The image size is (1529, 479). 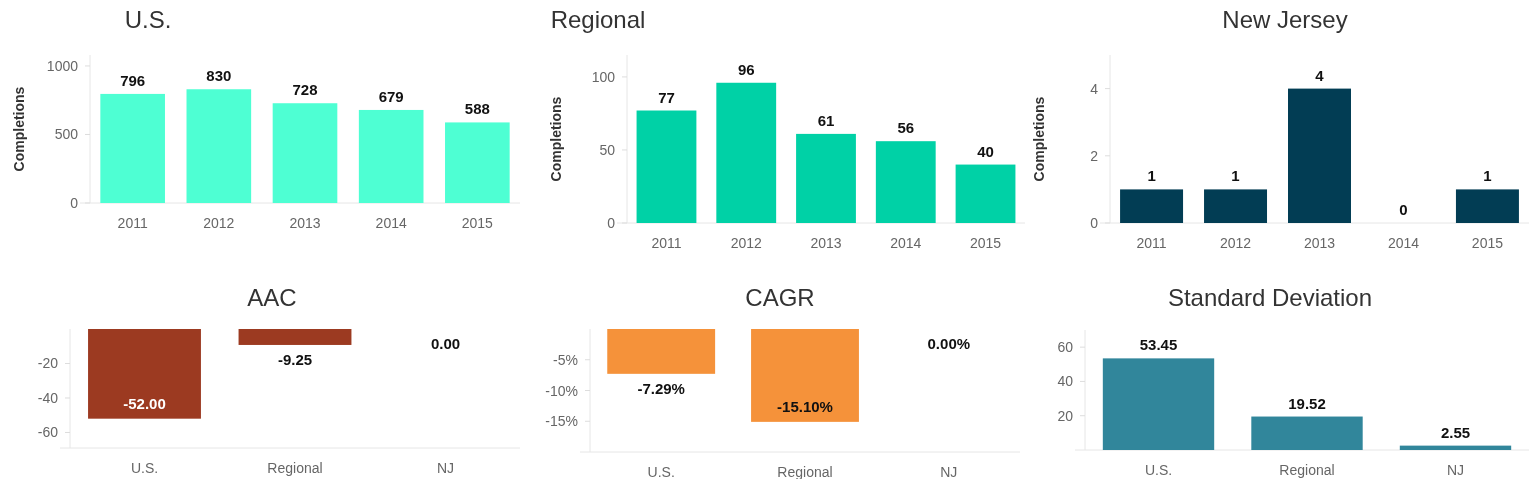 What do you see at coordinates (148, 19) in the screenshot?
I see `chart-title: U.S.` at bounding box center [148, 19].